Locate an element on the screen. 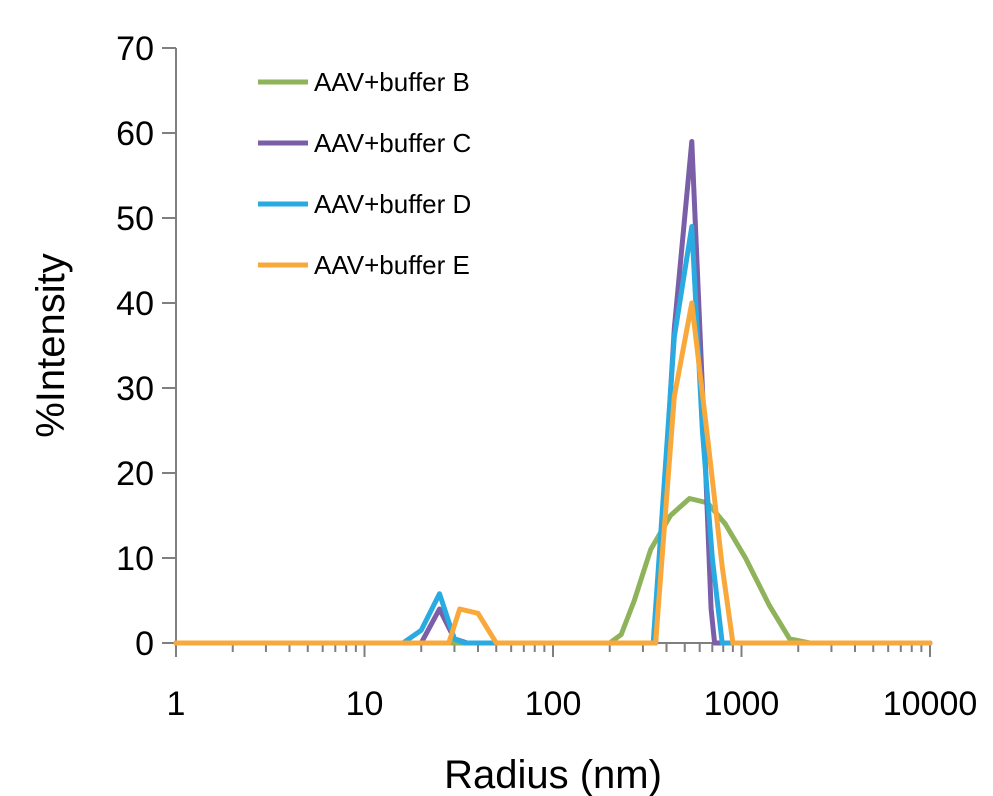 This screenshot has height=796, width=993. y-tick-label: 70 is located at coordinates (135, 49).